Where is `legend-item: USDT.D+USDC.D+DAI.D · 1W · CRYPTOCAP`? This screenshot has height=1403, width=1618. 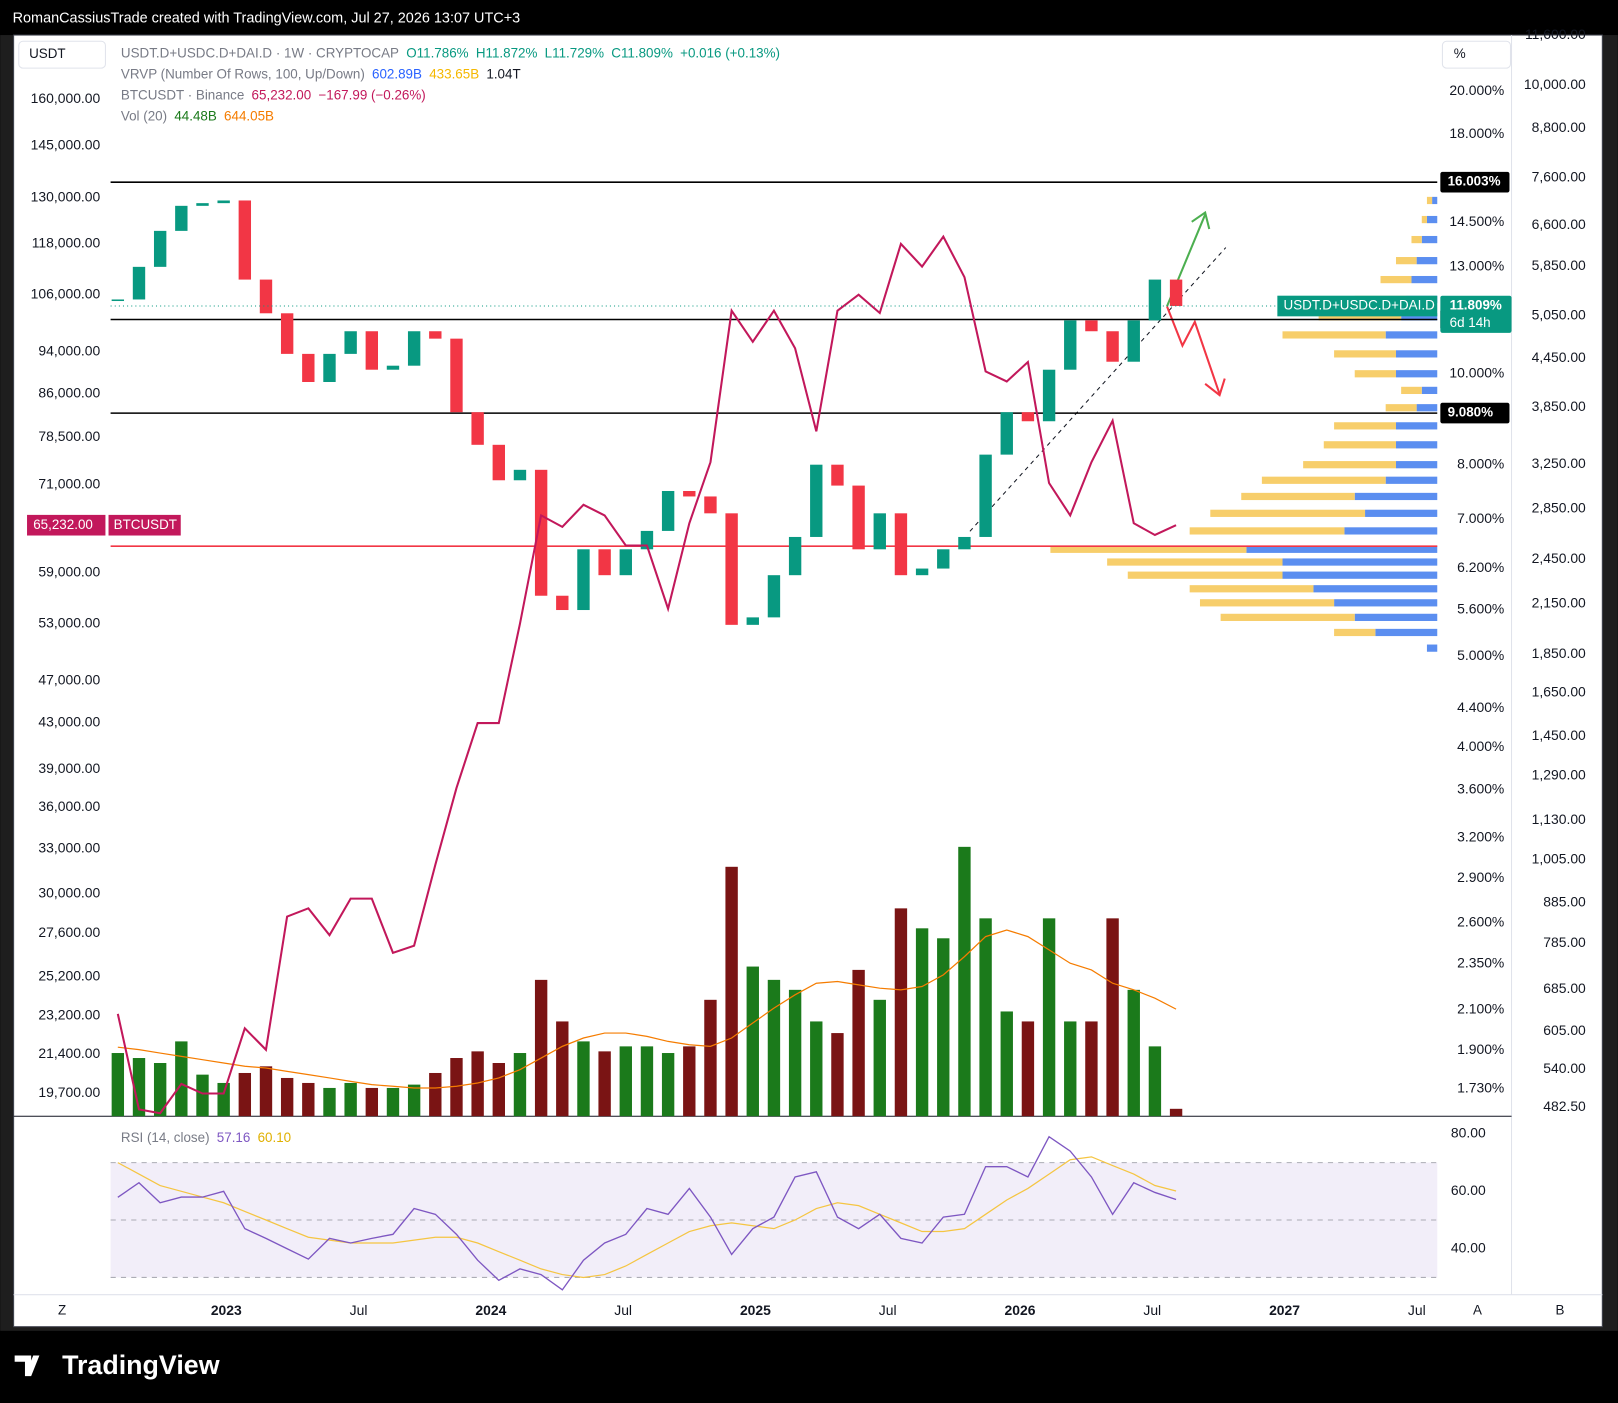 legend-item: USDT.D+USDC.D+DAI.D · 1W · CRYPTOCAP is located at coordinates (260, 52).